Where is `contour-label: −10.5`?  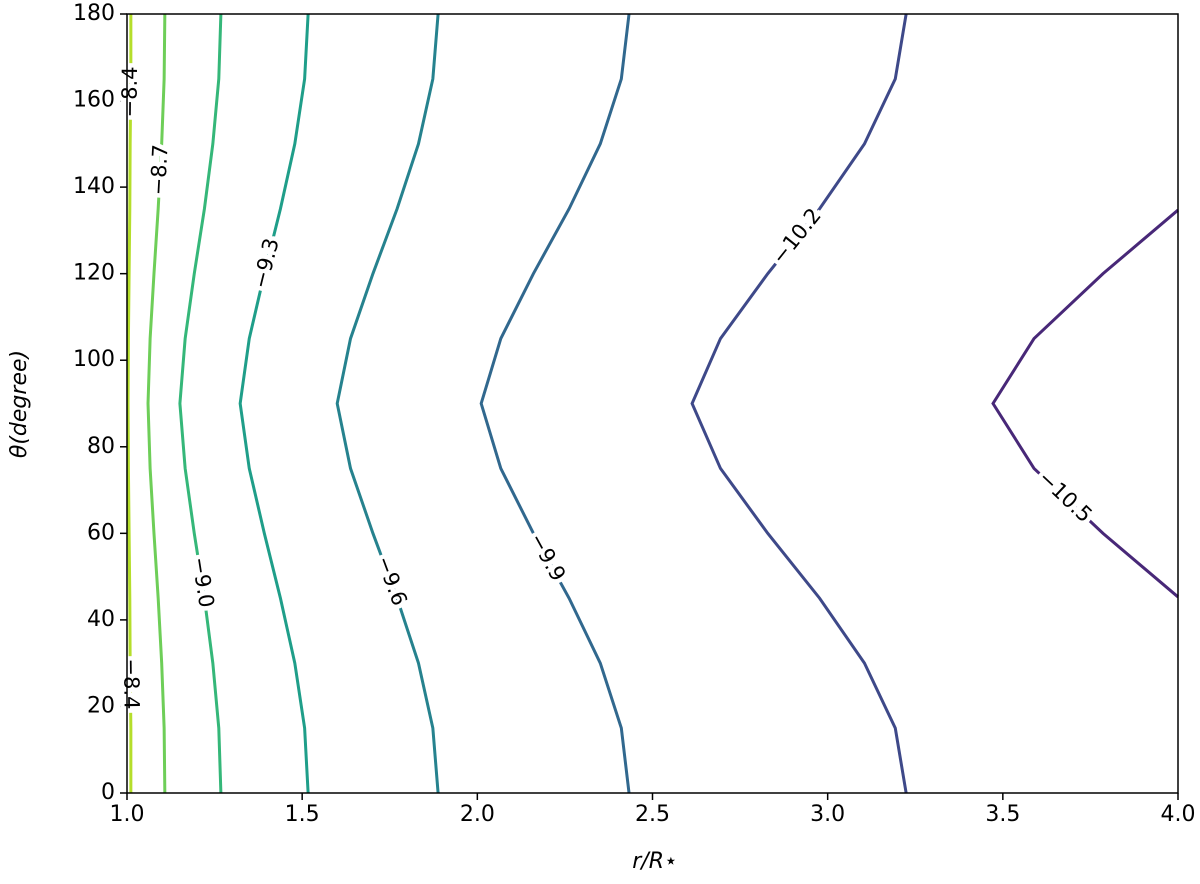 contour-label: −10.5 is located at coordinates (1065, 497).